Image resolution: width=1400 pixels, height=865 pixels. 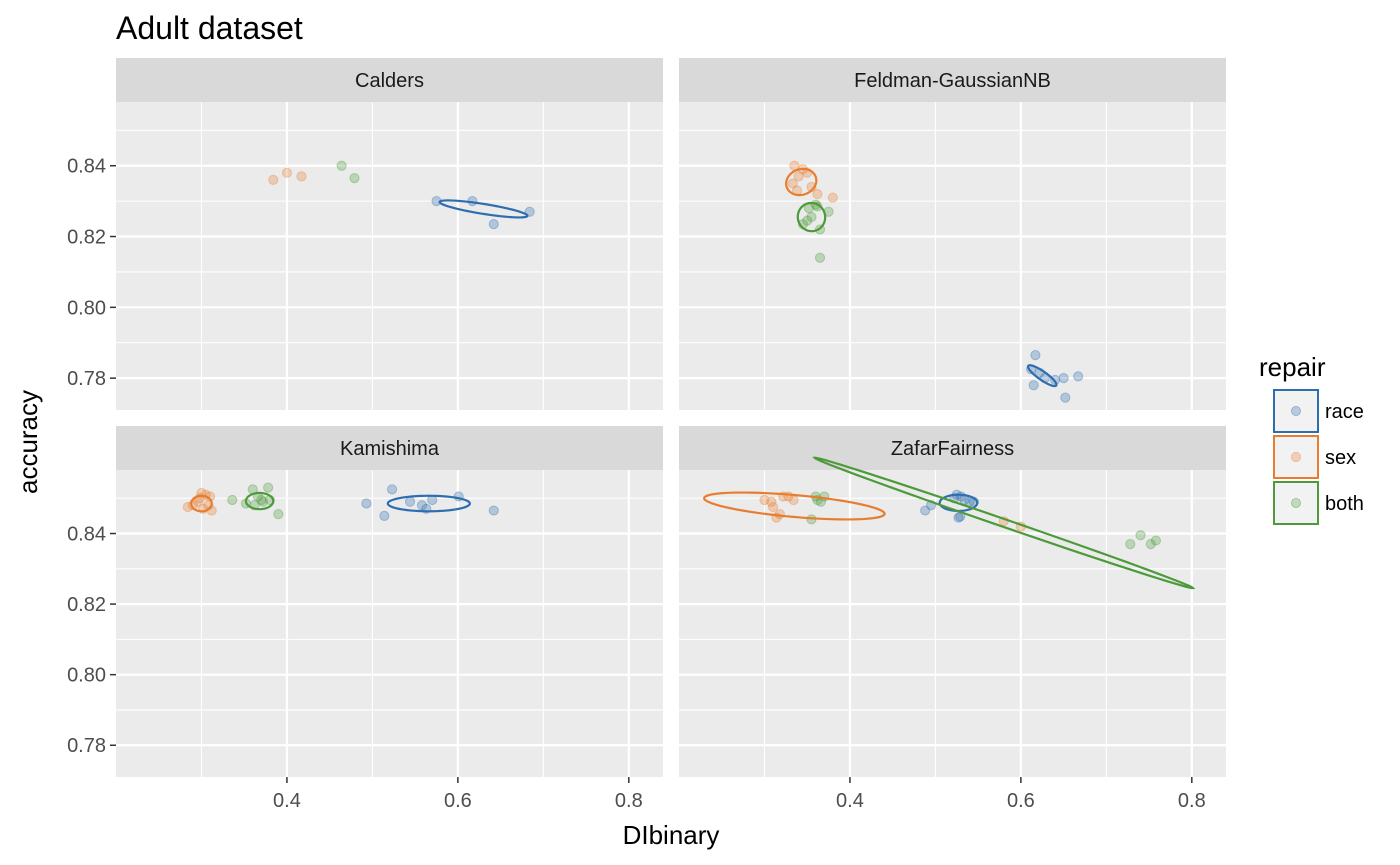 I want to click on facet-strip-label: Kamishima, so click(x=390, y=449).